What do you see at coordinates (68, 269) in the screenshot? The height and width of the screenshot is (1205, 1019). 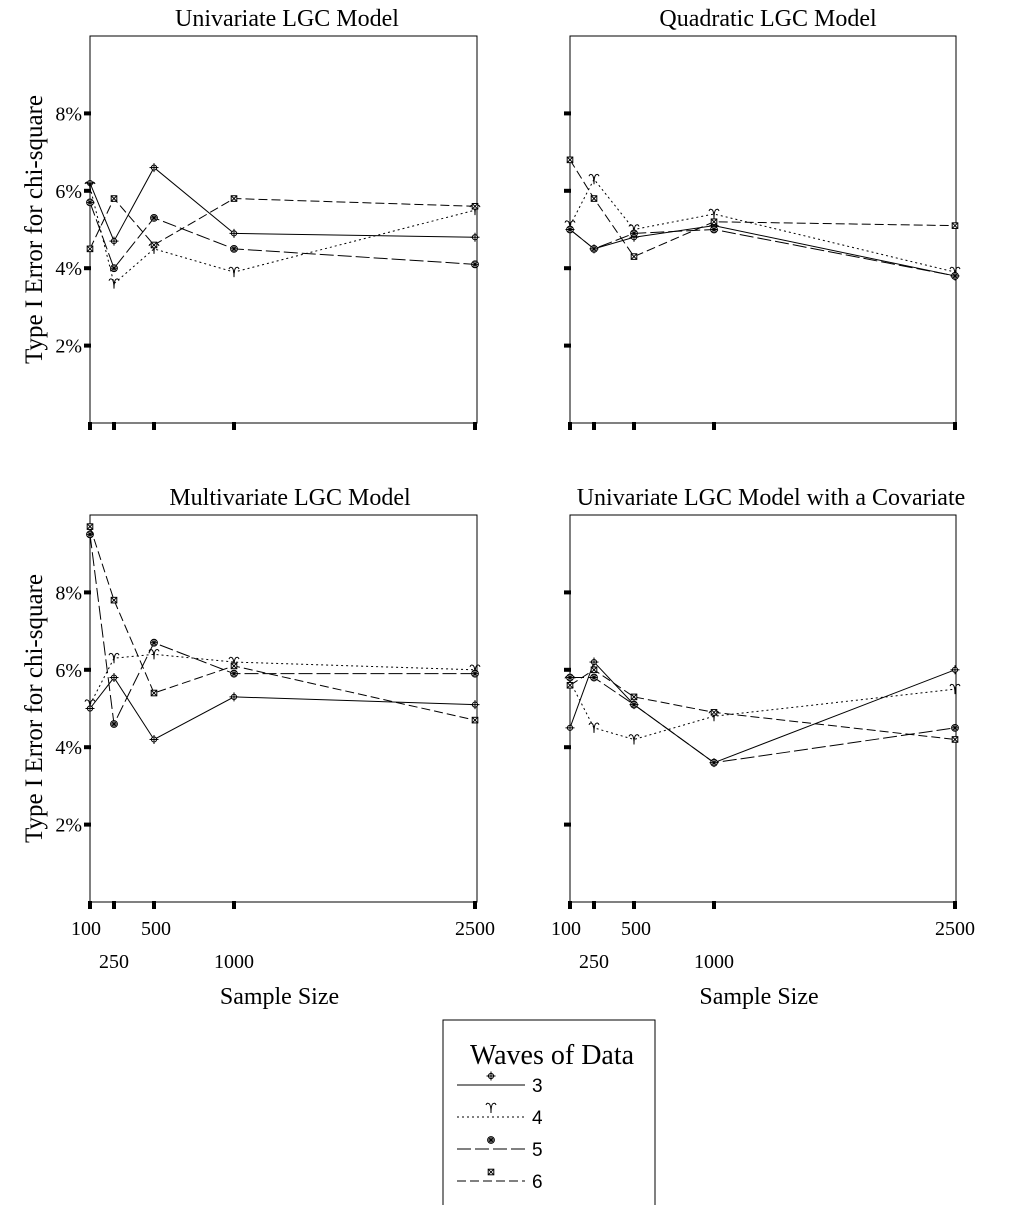 I see `y-tick-label: 4%` at bounding box center [68, 269].